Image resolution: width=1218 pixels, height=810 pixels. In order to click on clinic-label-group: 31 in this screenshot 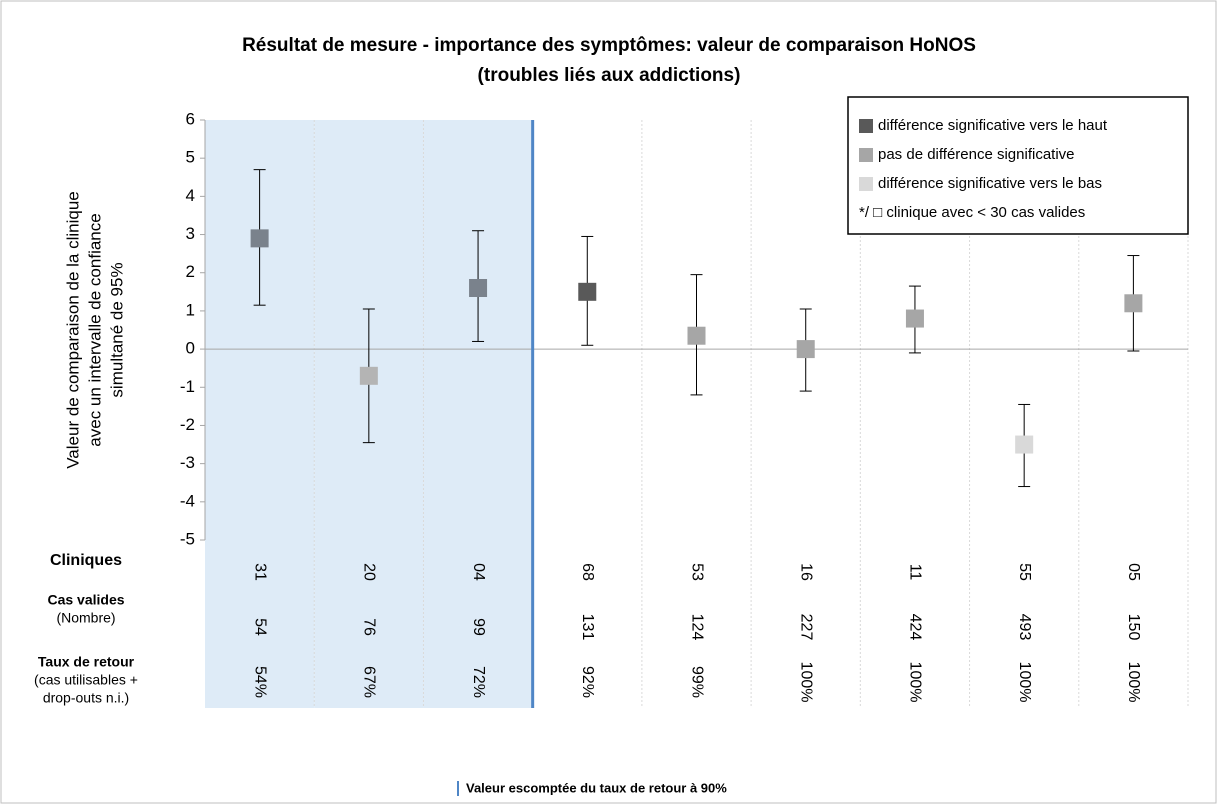, I will do `click(259, 572)`.